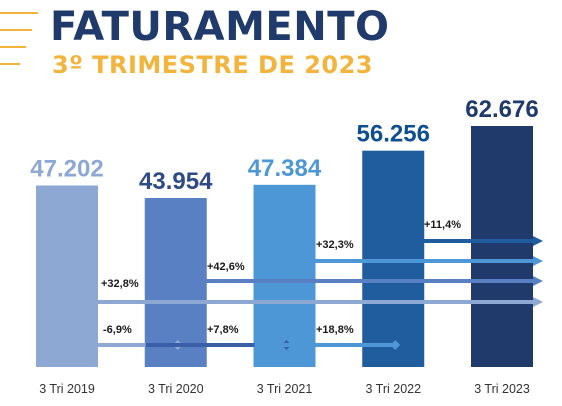 This screenshot has width=562, height=406. I want to click on value-label-2: 43.954, so click(176, 181).